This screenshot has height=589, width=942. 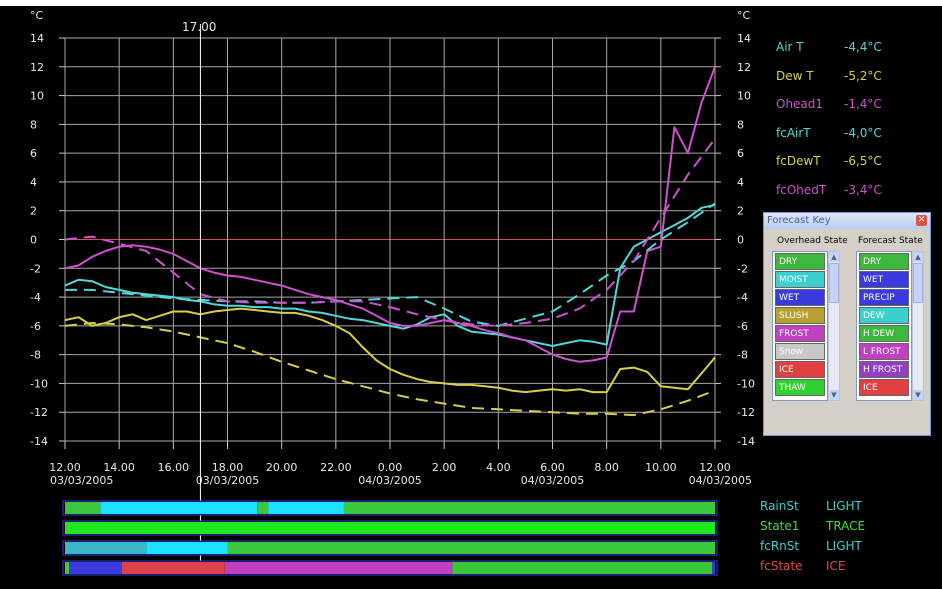 What do you see at coordinates (844, 506) in the screenshot?
I see `state-bar-value: LIGHT` at bounding box center [844, 506].